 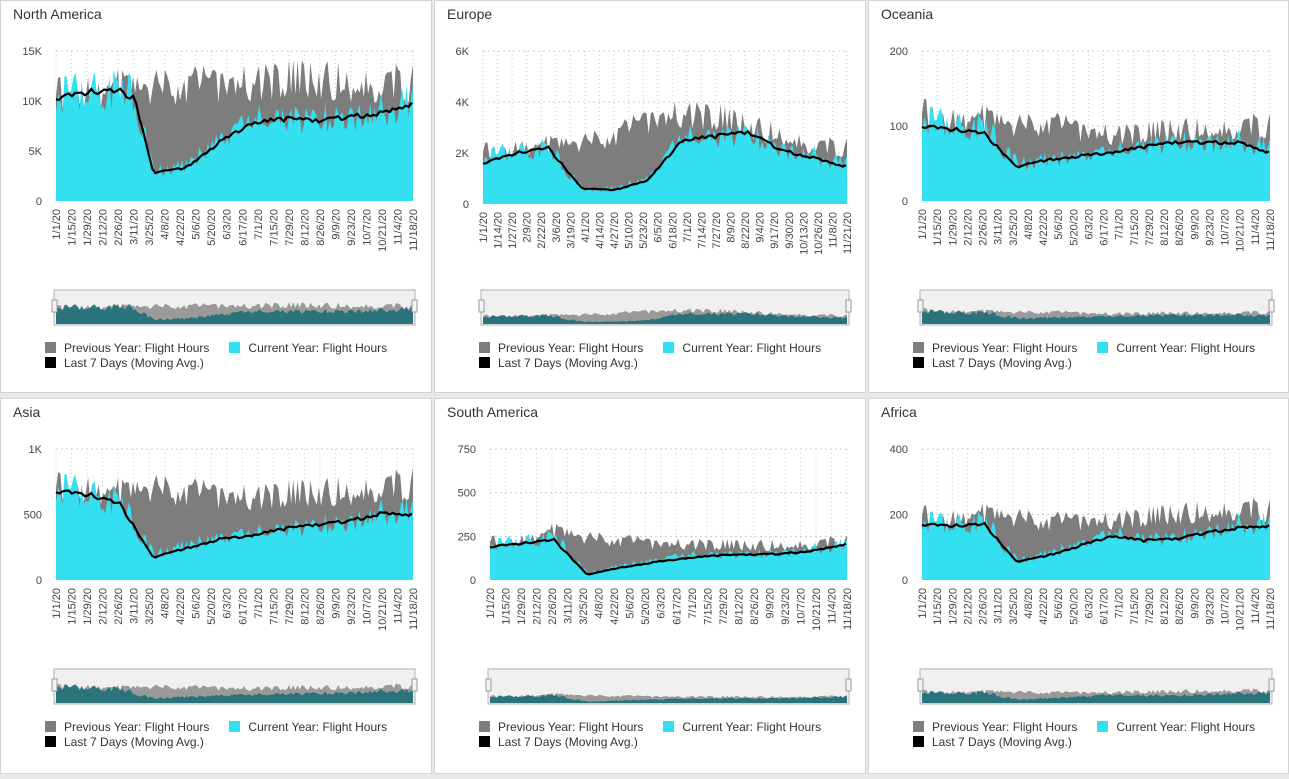 What do you see at coordinates (513, 230) in the screenshot?
I see `x-tick-label: 1/27/20` at bounding box center [513, 230].